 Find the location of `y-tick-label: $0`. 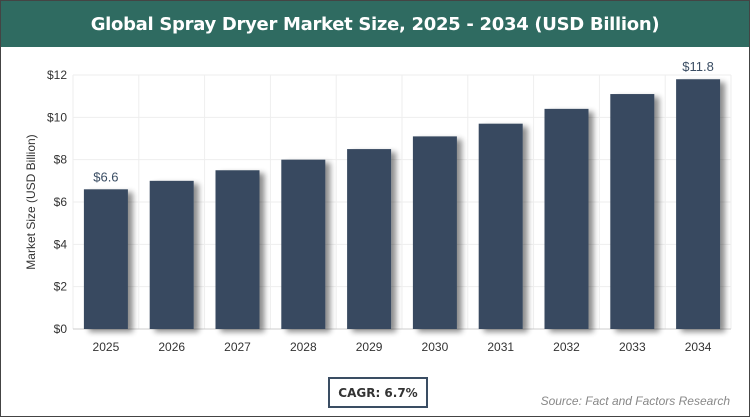

y-tick-label: $0 is located at coordinates (61, 329).